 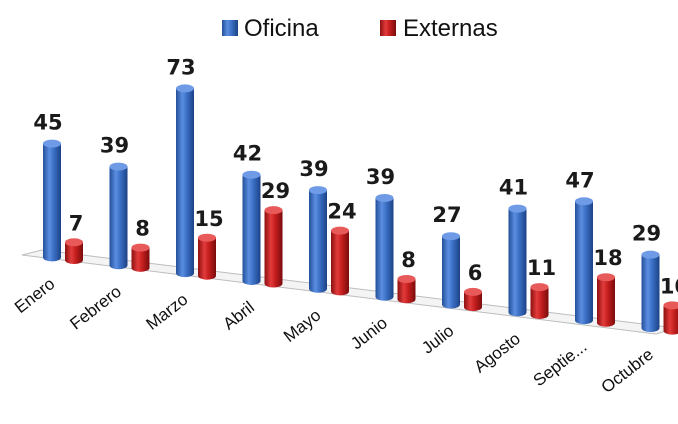 I want to click on bar-externas-enero, so click(x=74, y=251).